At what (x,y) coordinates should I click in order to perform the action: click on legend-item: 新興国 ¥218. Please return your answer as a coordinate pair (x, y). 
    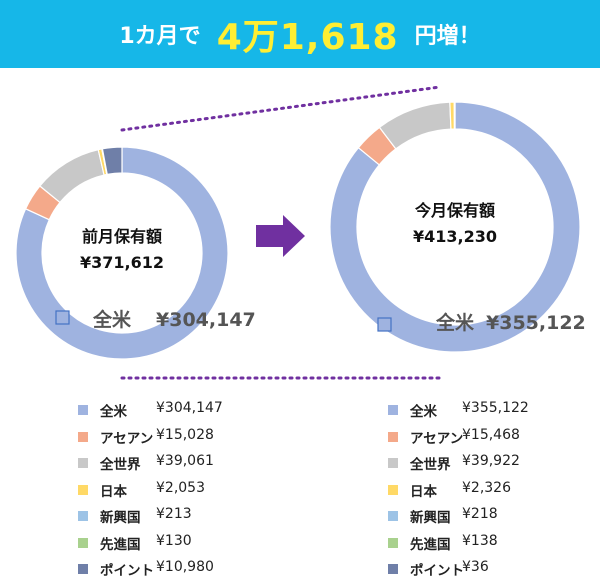
    Looking at the image, I should click on (465, 519).